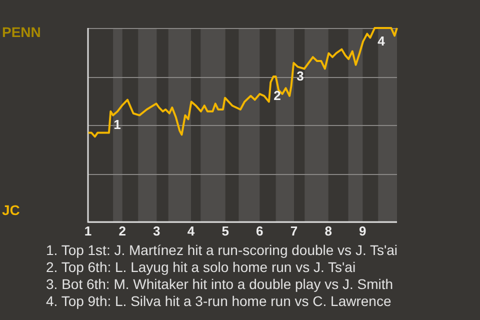 The height and width of the screenshot is (320, 480). Describe the element at coordinates (201, 267) in the screenshot. I see `text: 2. Top 6th: L. Layug hit a solo home run vs J. Ts'ai` at that location.